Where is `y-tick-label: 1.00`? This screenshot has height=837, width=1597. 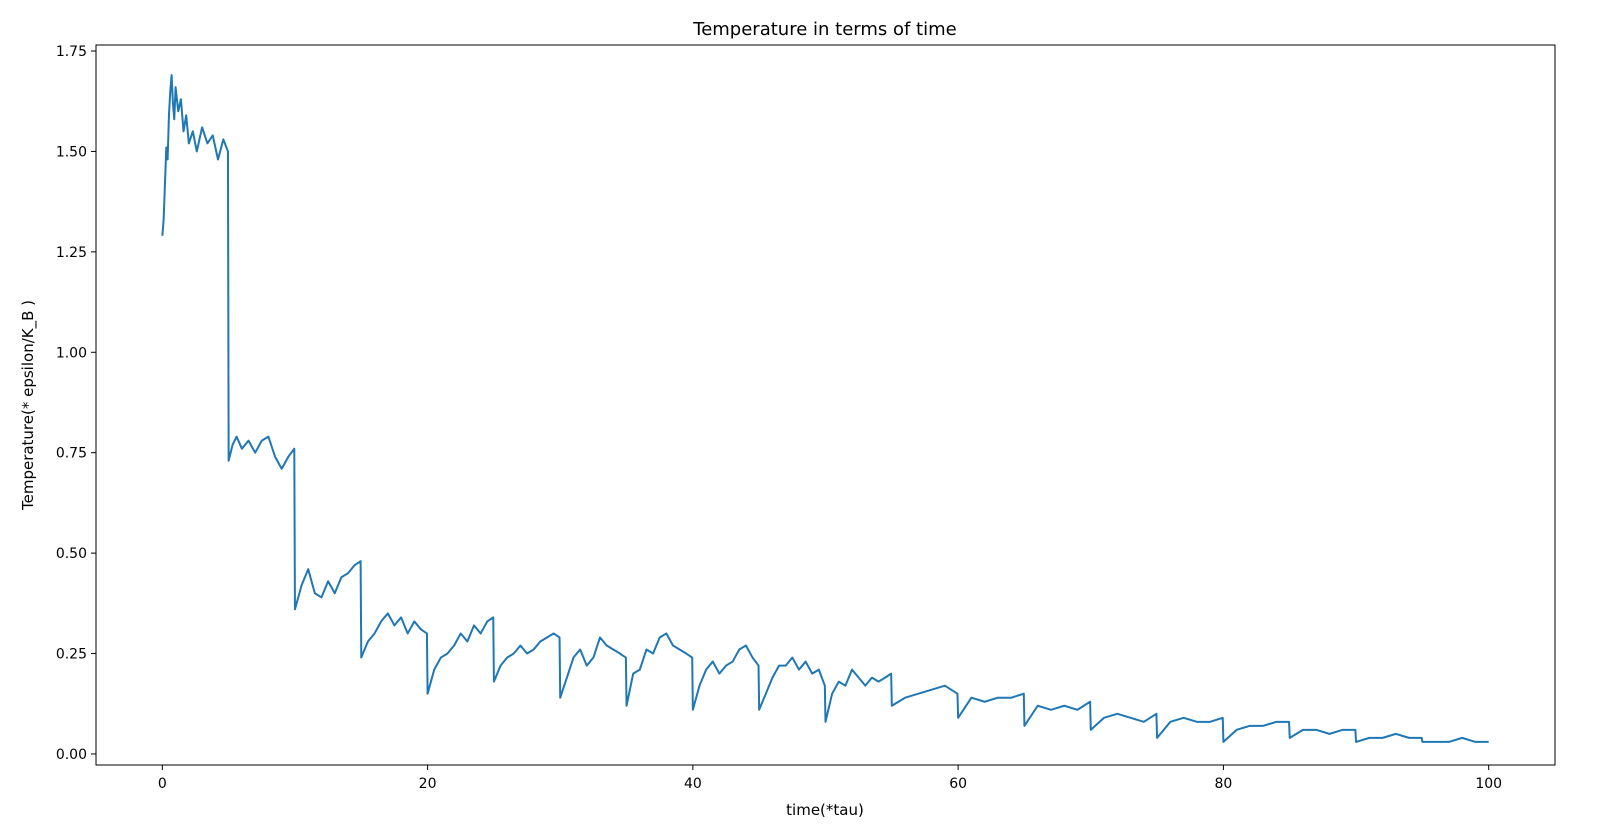 y-tick-label: 1.00 is located at coordinates (71, 353).